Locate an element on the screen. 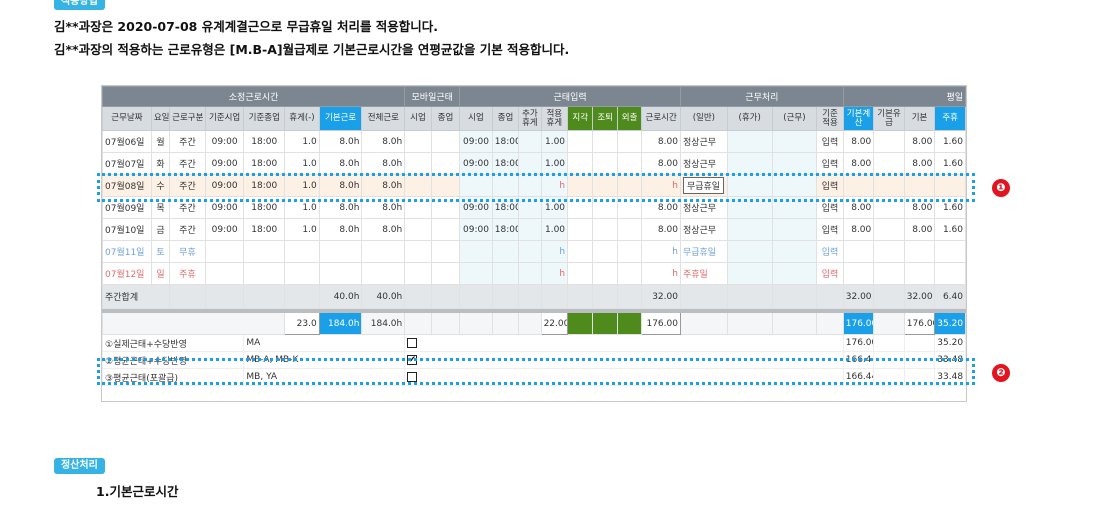 Image resolution: width=1105 pixels, height=508 pixels. day-cell: h is located at coordinates (554, 251).